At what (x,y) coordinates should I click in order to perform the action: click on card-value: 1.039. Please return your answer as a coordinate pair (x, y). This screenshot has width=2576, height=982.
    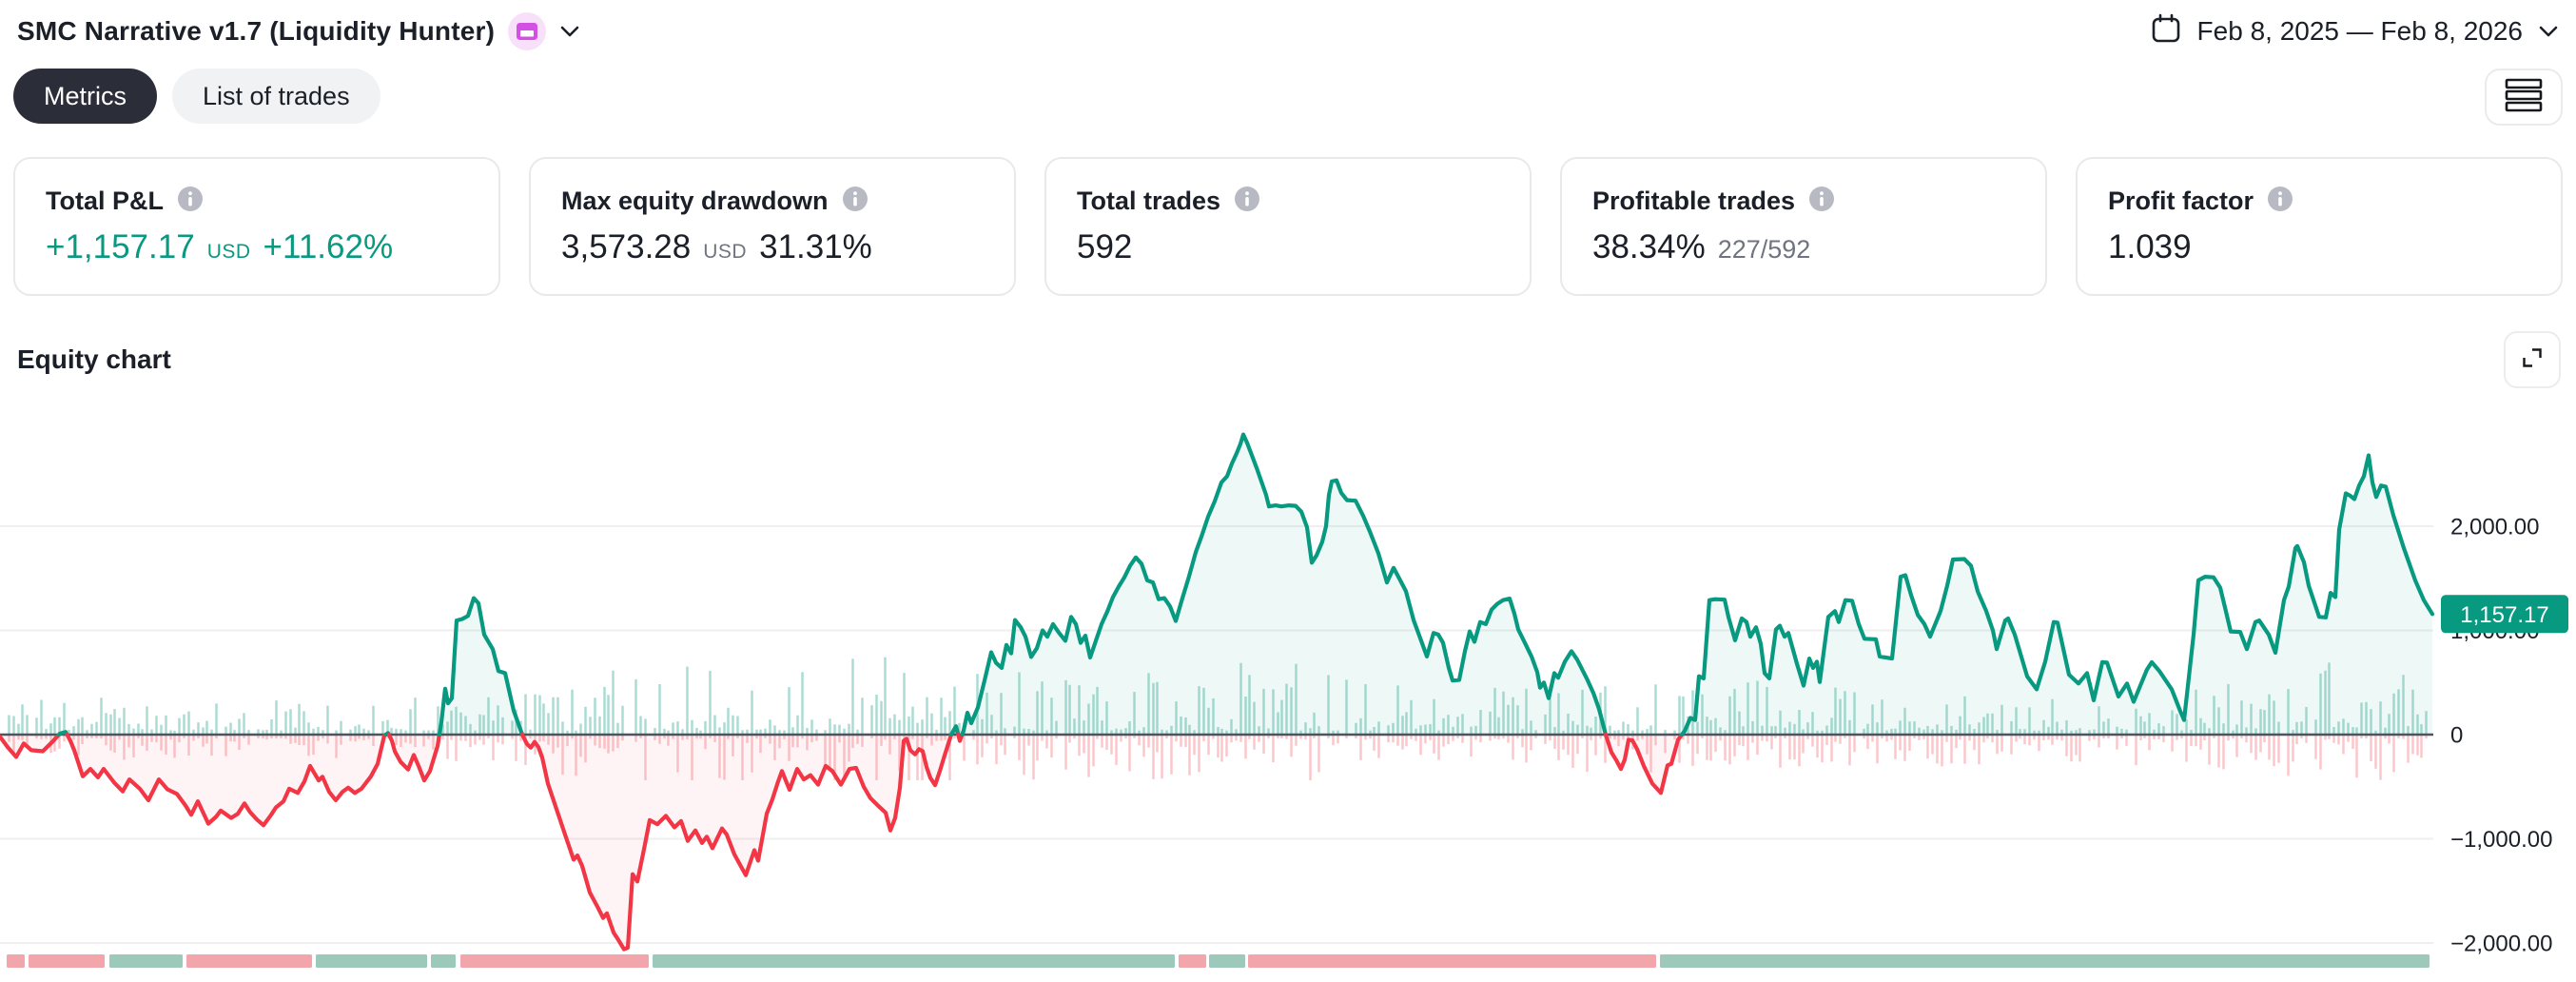
    Looking at the image, I should click on (2150, 247).